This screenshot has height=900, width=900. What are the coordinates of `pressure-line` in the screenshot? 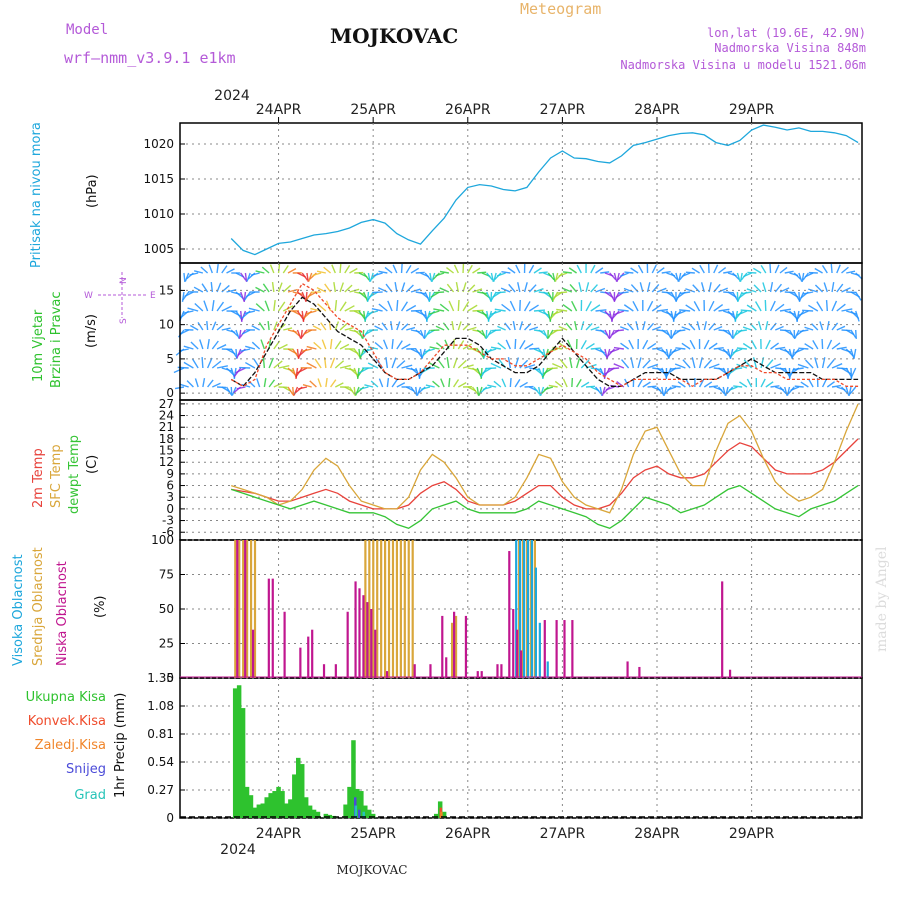 It's located at (544, 190).